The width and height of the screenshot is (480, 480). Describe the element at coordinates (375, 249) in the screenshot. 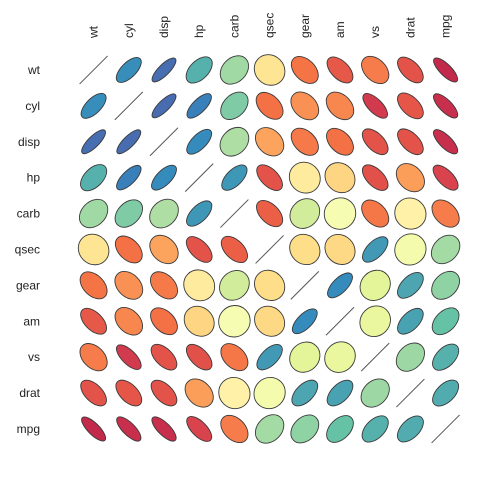

I see `correlation-ellipse-qsec-vs` at that location.